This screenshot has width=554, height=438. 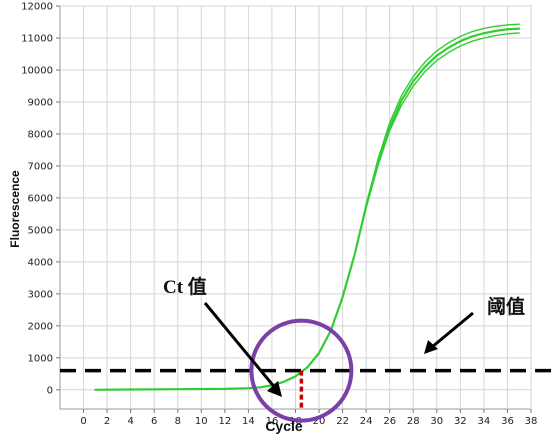 What do you see at coordinates (50, 390) in the screenshot?
I see `y-tick-label: 0` at bounding box center [50, 390].